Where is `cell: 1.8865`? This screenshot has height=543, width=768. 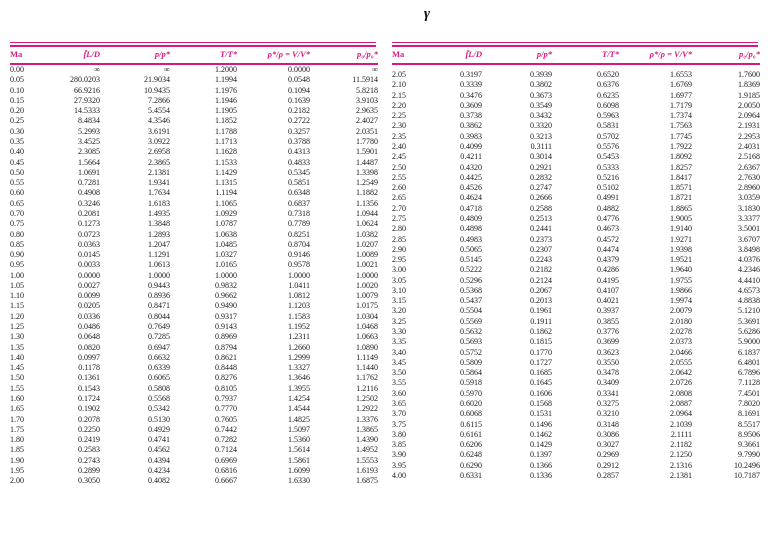
cell: 1.8865 is located at coordinates (681, 208).